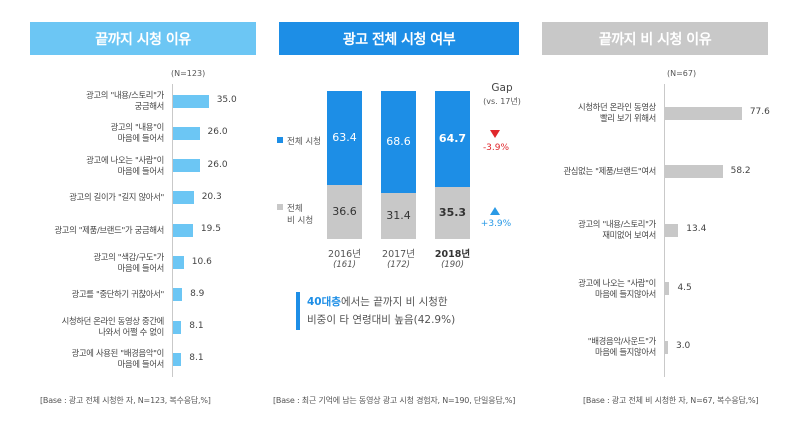 Image resolution: width=800 pixels, height=424 pixels. I want to click on middle-panel-header: 광고 전체 시청 여부, so click(399, 38).